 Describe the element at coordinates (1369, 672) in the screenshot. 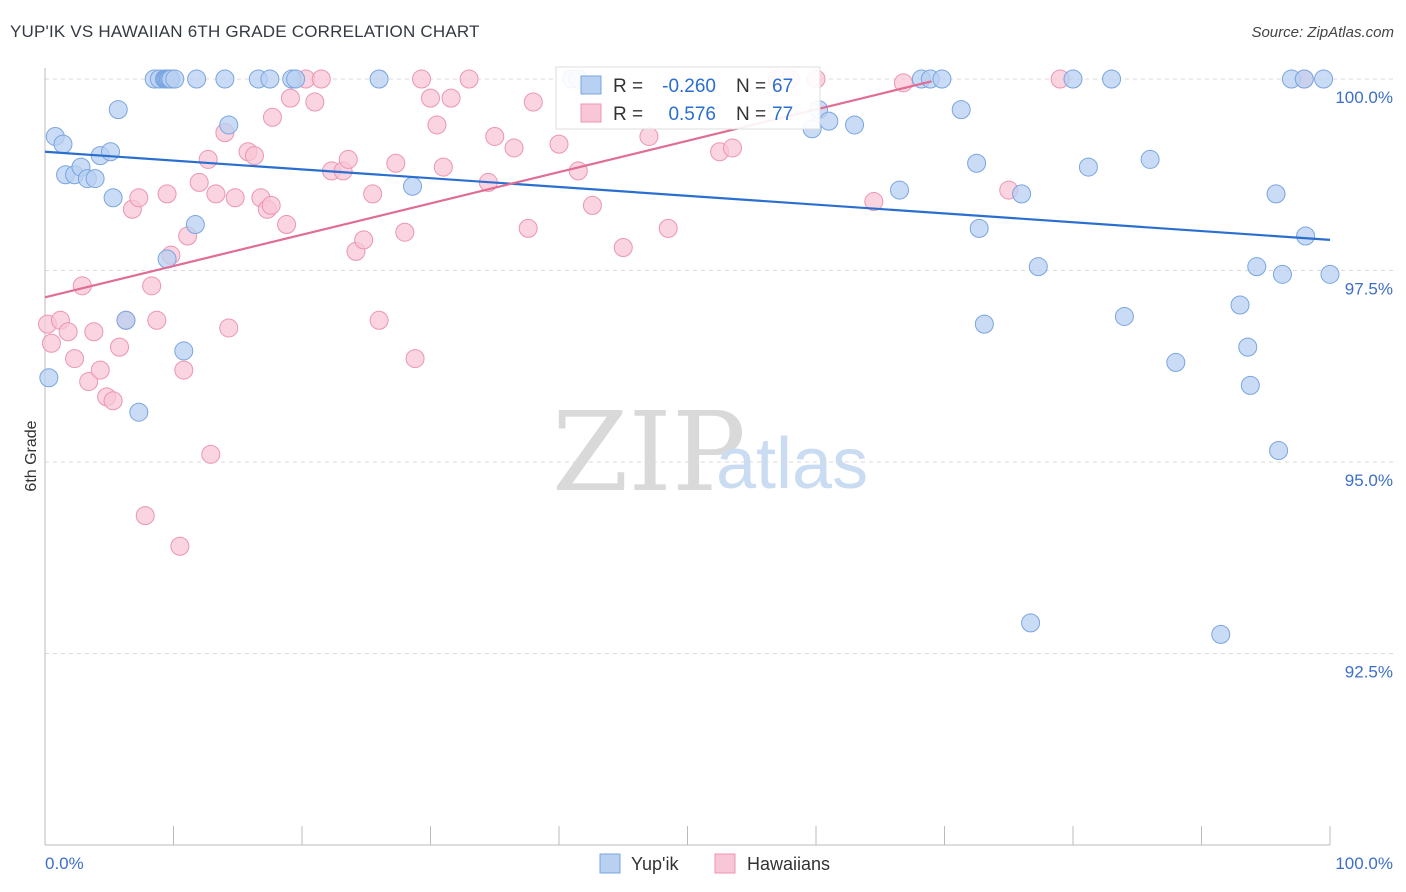

I see `y-tick-label: 92.5%` at that location.